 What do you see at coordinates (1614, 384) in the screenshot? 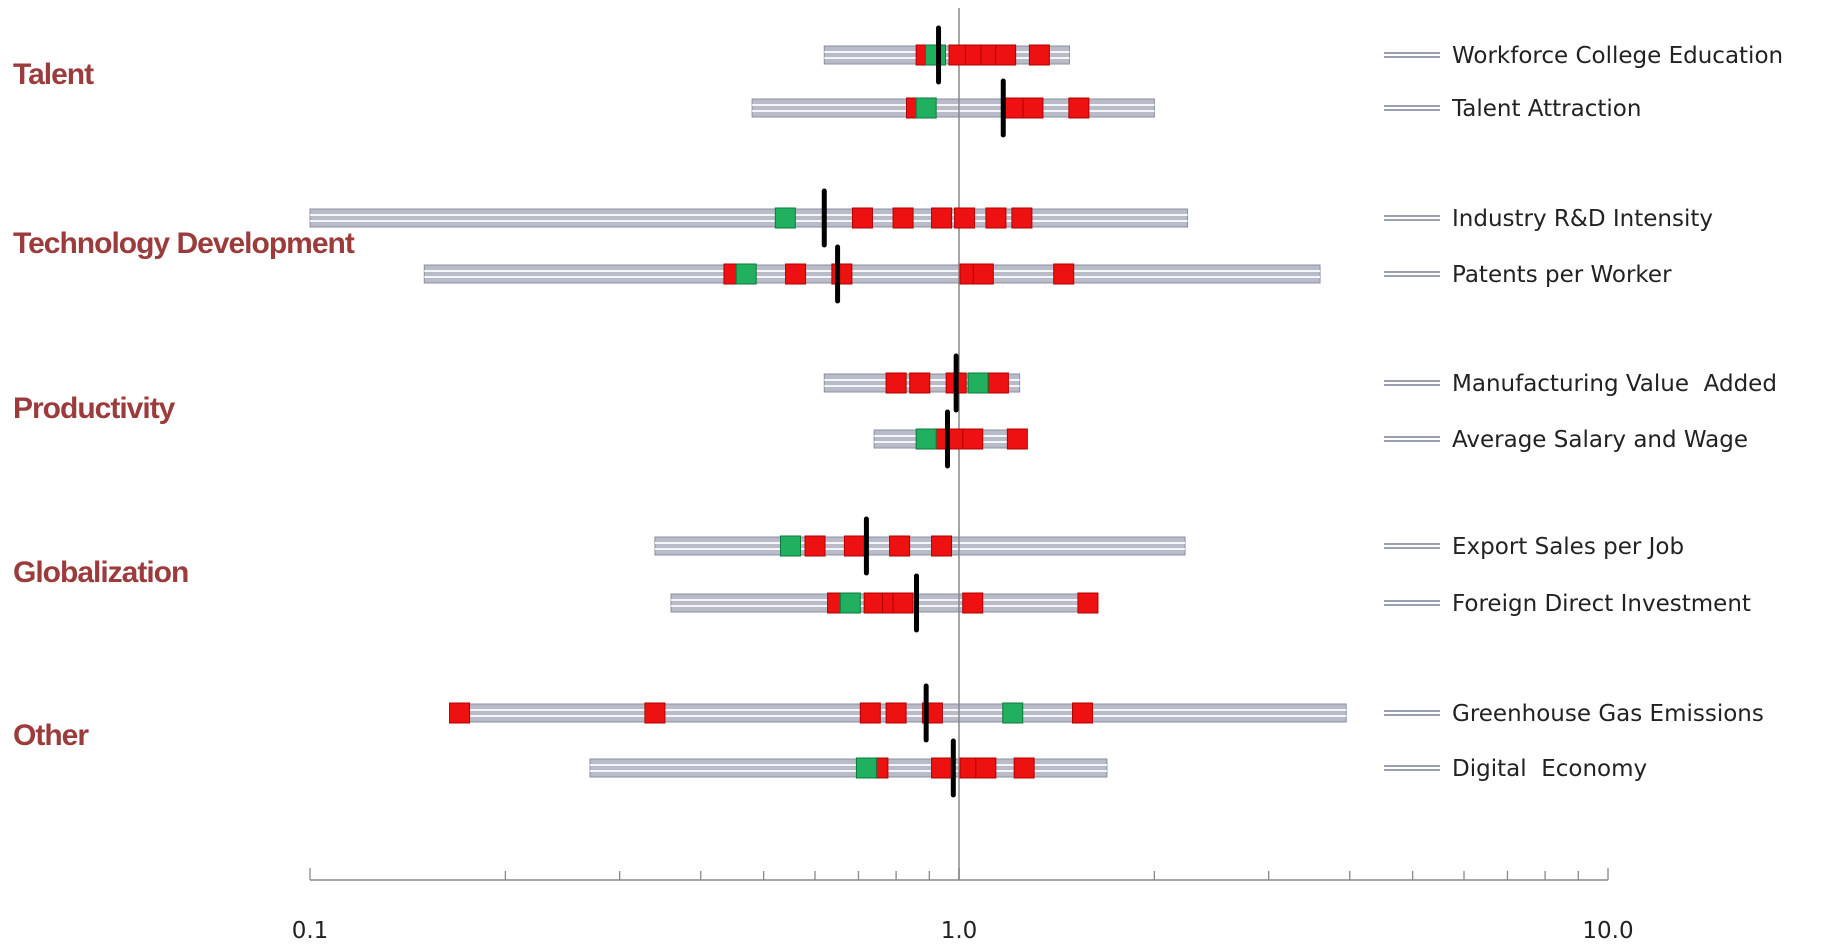
I see `metric-label: Manufacturing Value Added` at bounding box center [1614, 384].